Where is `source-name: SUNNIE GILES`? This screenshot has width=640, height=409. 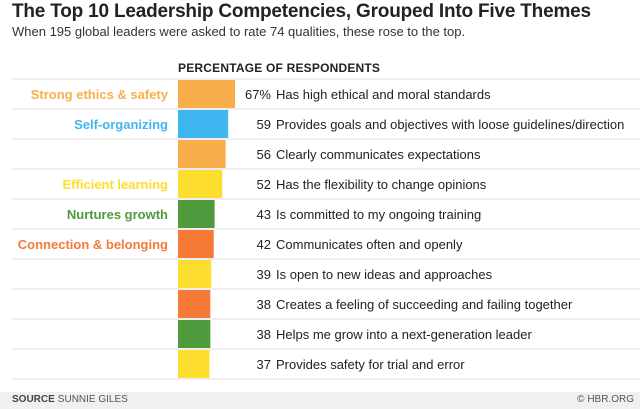
source-name: SUNNIE GILES is located at coordinates (92, 399).